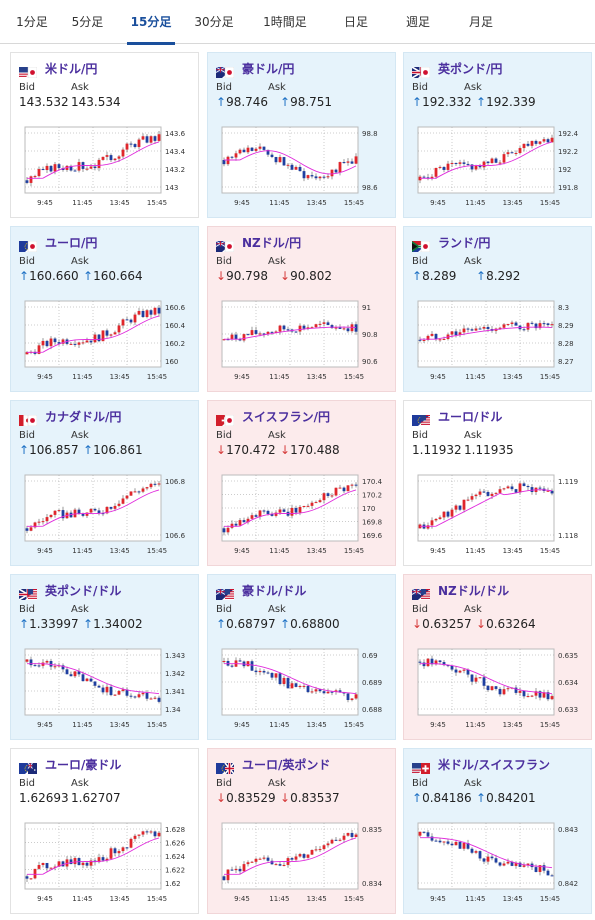 The width and height of the screenshot is (595, 920). Describe the element at coordinates (442, 624) in the screenshot. I see `bid-value: ↓0.63257` at that location.